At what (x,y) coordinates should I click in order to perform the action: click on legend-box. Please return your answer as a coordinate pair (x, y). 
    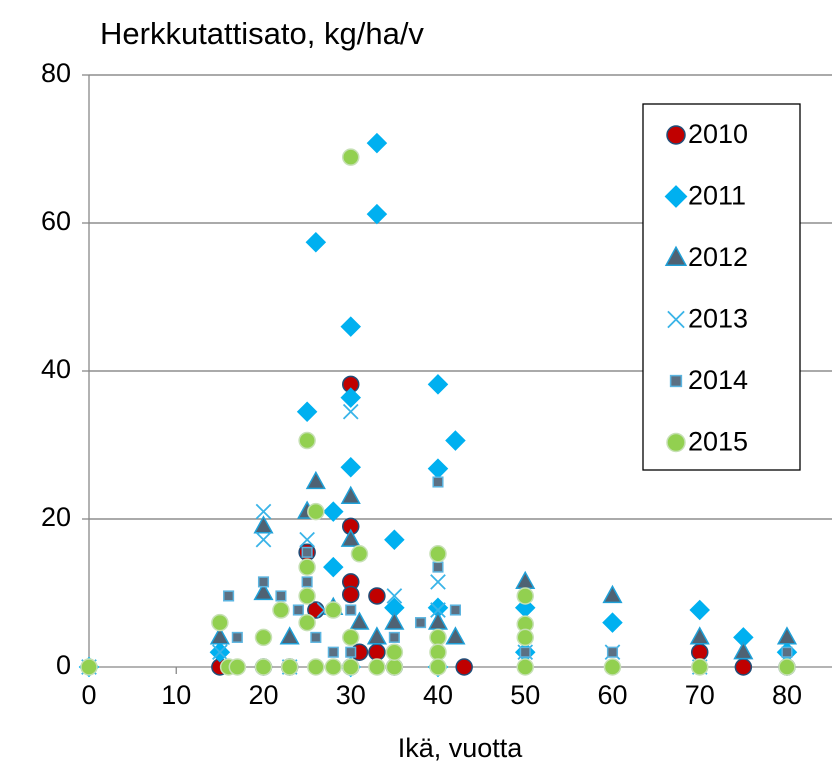
    Looking at the image, I should click on (721, 287).